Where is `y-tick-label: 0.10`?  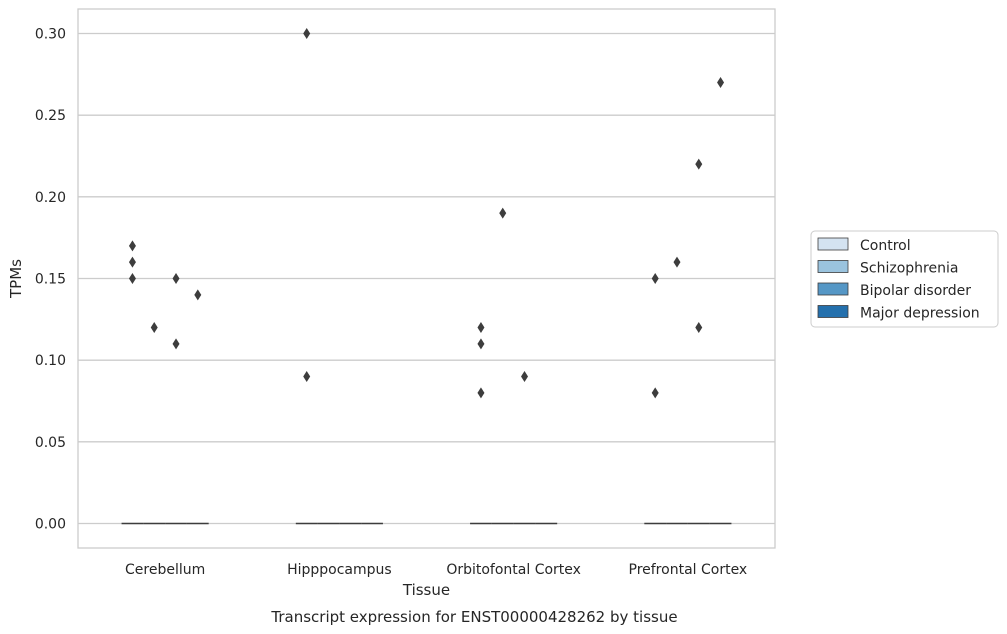 y-tick-label: 0.10 is located at coordinates (50, 361).